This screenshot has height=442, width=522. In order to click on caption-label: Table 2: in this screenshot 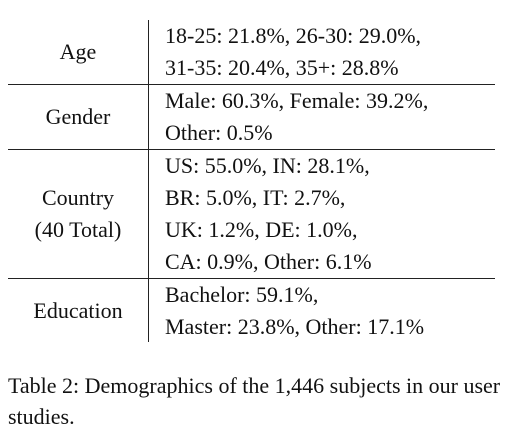, I will do `click(44, 385)`.